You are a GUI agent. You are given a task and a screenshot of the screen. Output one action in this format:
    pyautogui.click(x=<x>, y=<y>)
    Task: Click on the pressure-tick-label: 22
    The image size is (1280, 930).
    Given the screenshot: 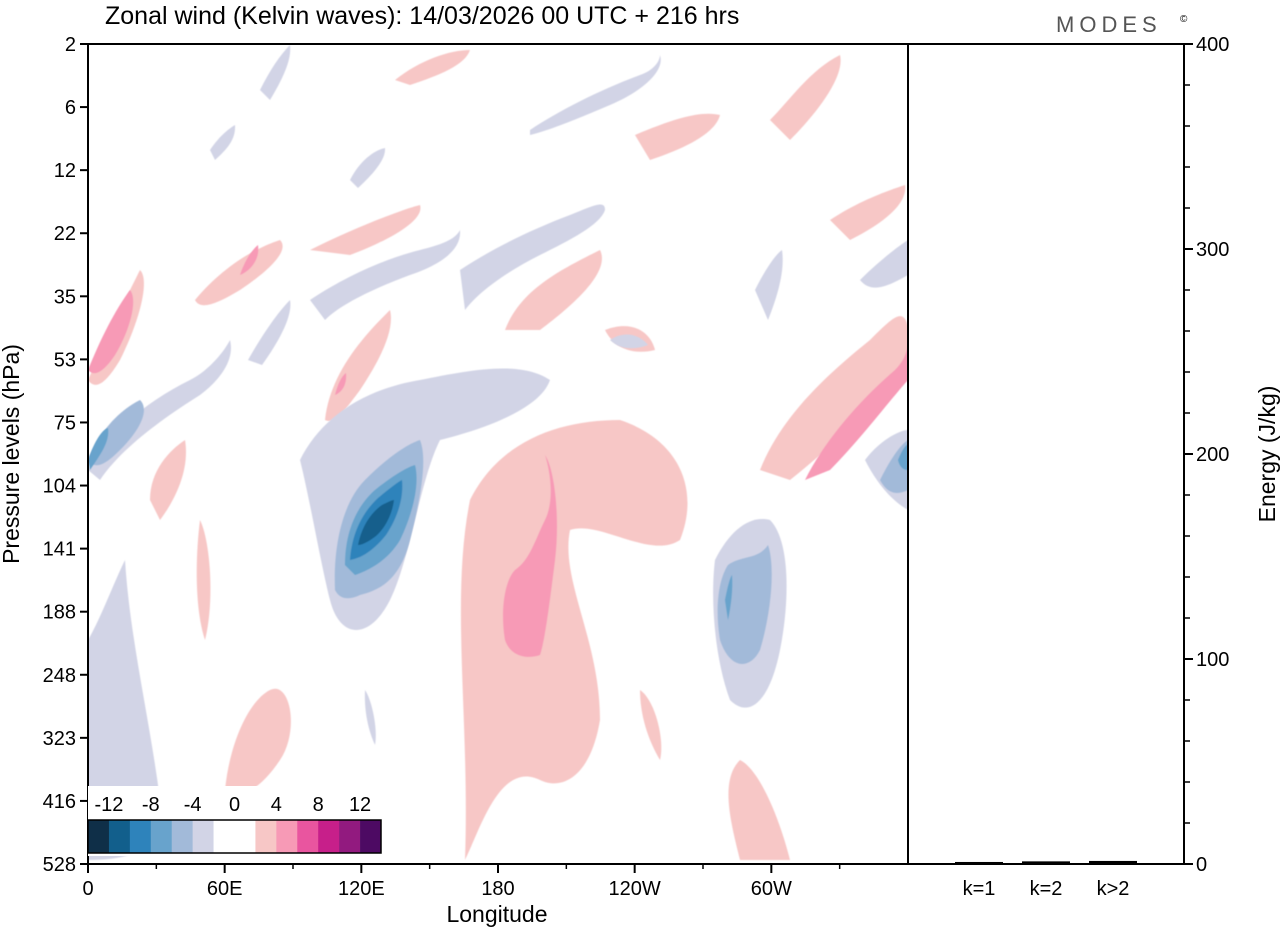 What is the action you would take?
    pyautogui.click(x=65, y=234)
    